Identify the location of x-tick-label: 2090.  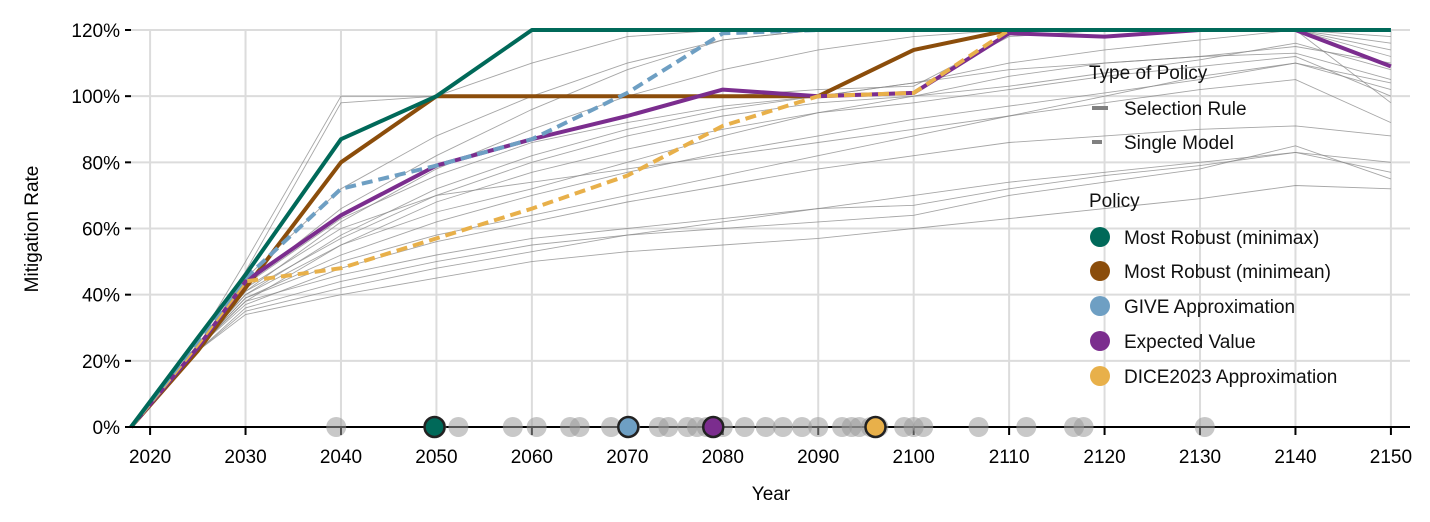
(818, 457).